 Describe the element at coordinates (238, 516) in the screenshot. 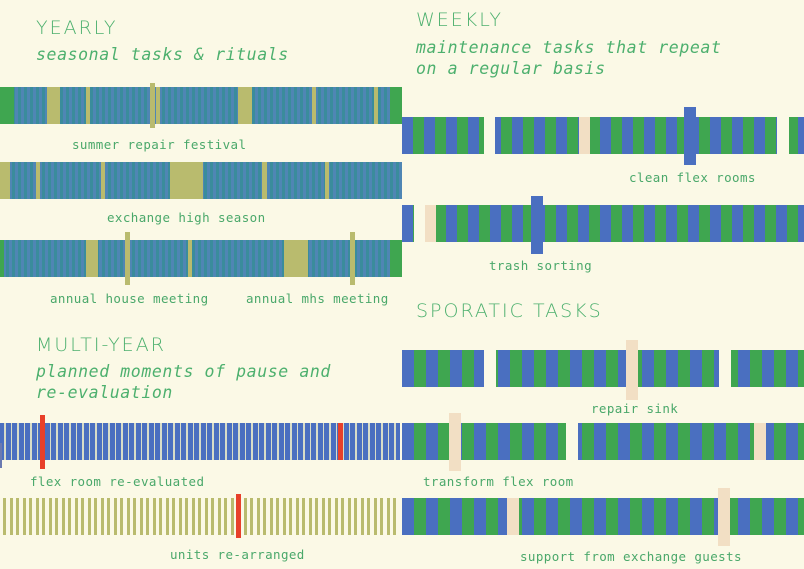

I see `pause-marker-units` at that location.